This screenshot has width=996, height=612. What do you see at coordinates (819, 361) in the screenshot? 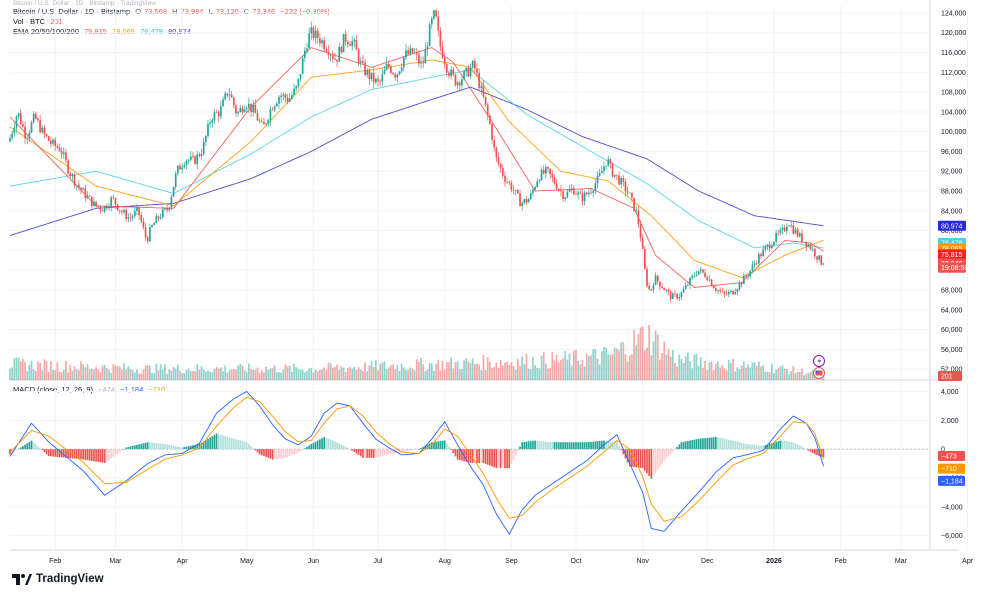
I see `lightning-icon` at bounding box center [819, 361].